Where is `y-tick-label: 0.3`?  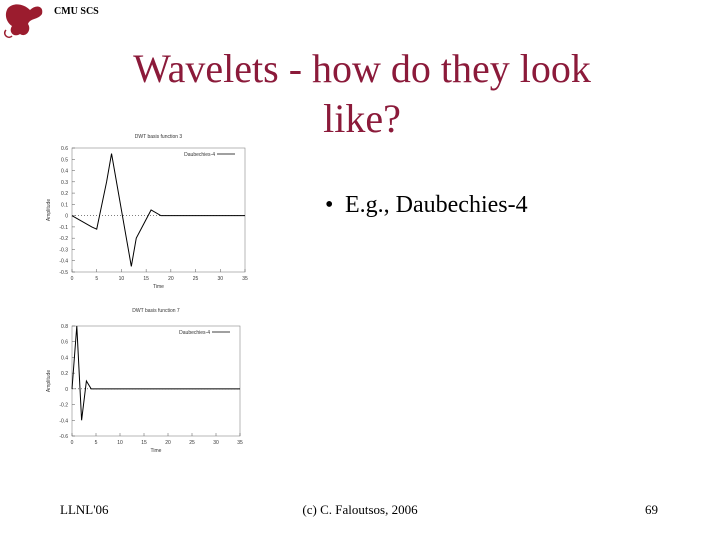 y-tick-label: 0.3 is located at coordinates (64, 183).